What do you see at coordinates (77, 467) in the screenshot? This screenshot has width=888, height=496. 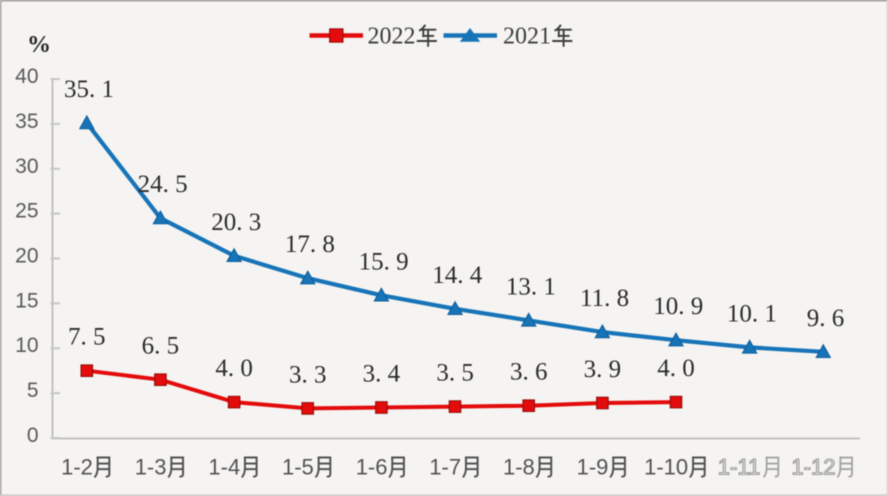 I see `svg-text: 1-2` at bounding box center [77, 467].